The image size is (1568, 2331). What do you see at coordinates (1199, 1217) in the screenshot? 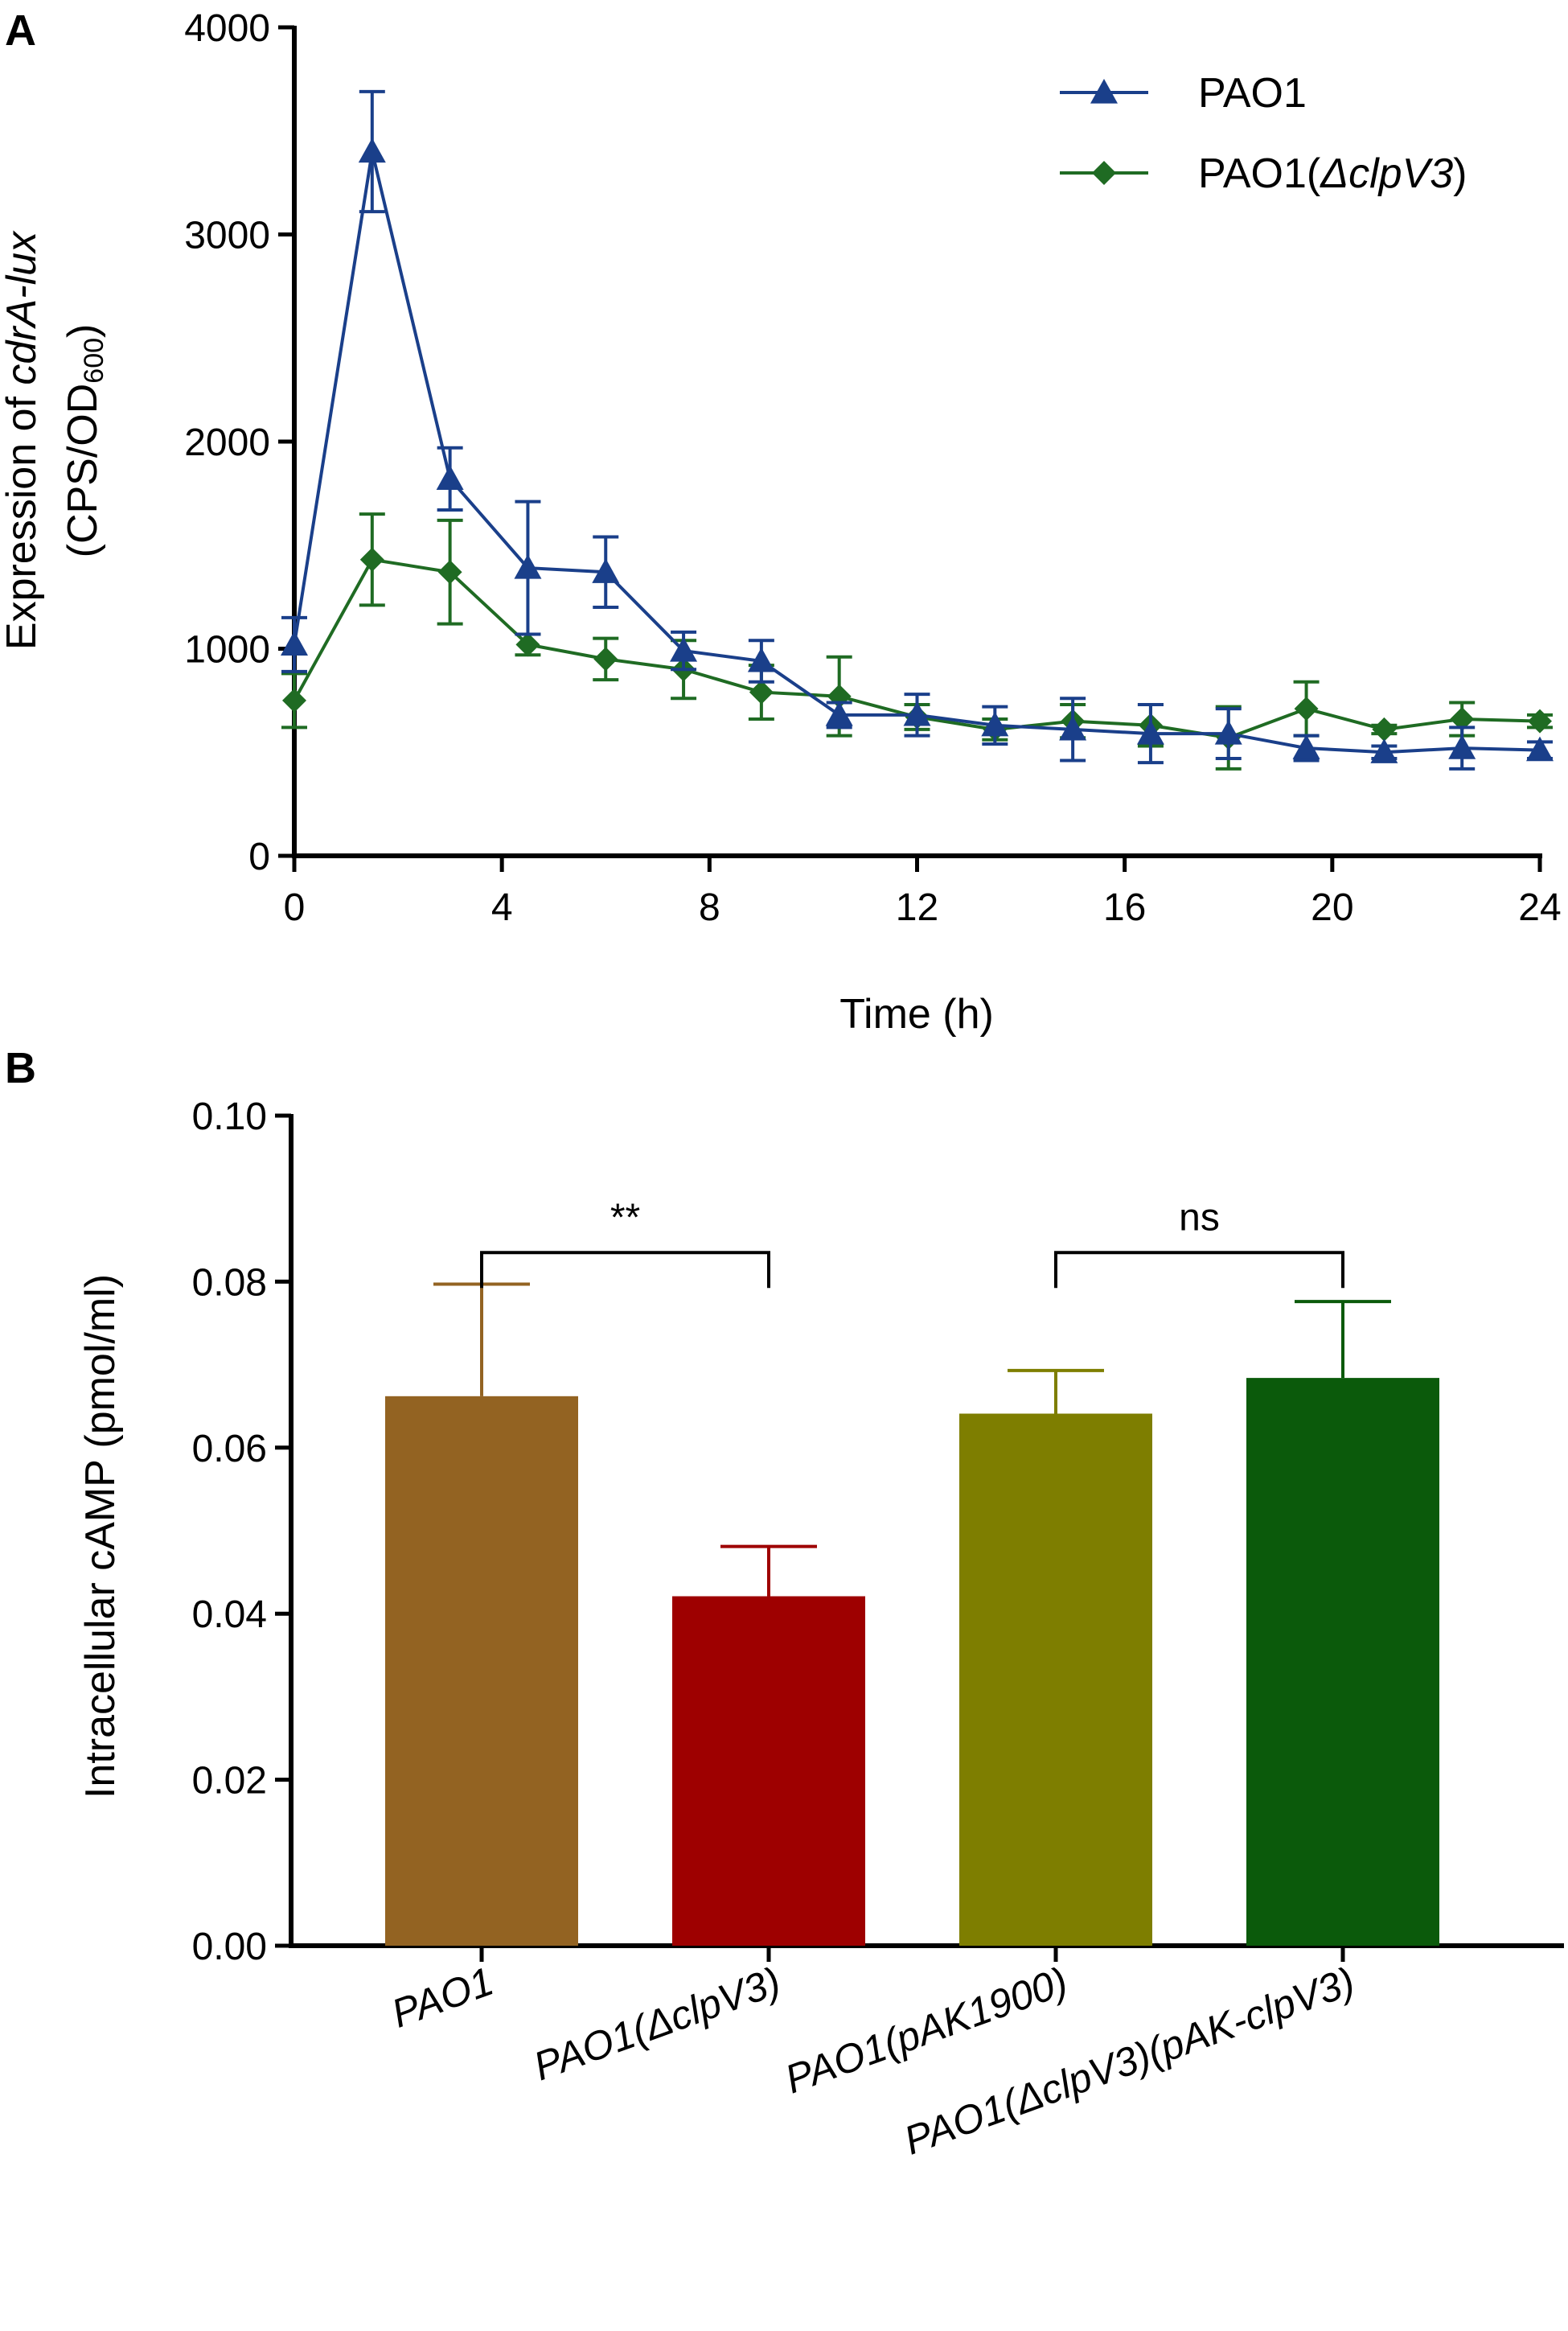
I see `panel-b-significance-label: ns` at bounding box center [1199, 1217].